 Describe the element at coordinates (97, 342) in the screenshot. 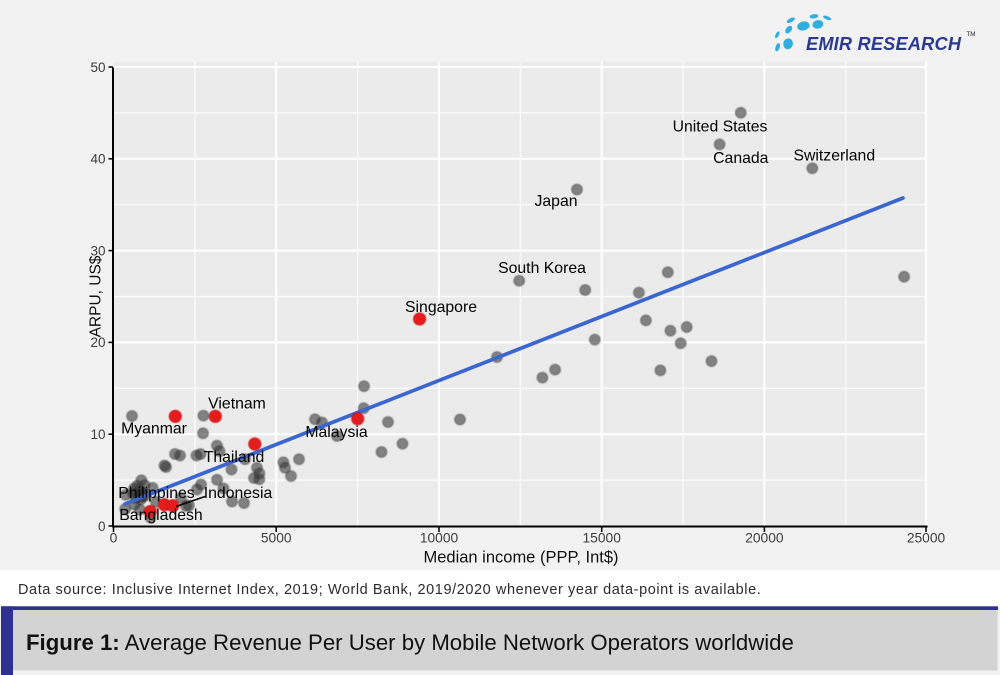

I see `svg-text: 20` at that location.